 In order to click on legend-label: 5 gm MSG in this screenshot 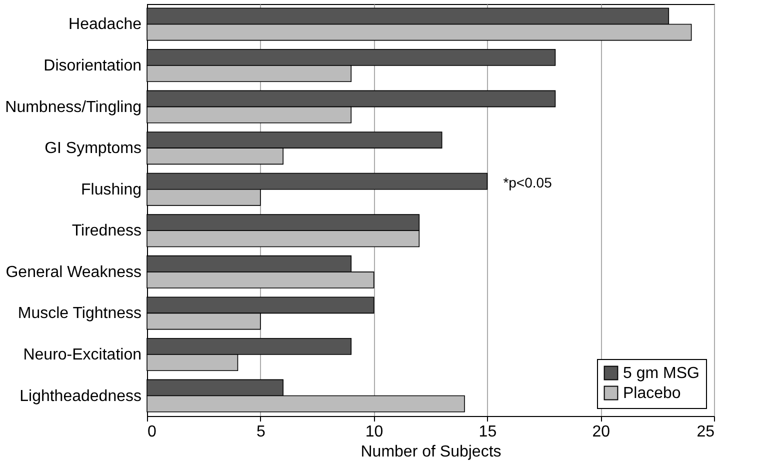, I will do `click(661, 373)`.